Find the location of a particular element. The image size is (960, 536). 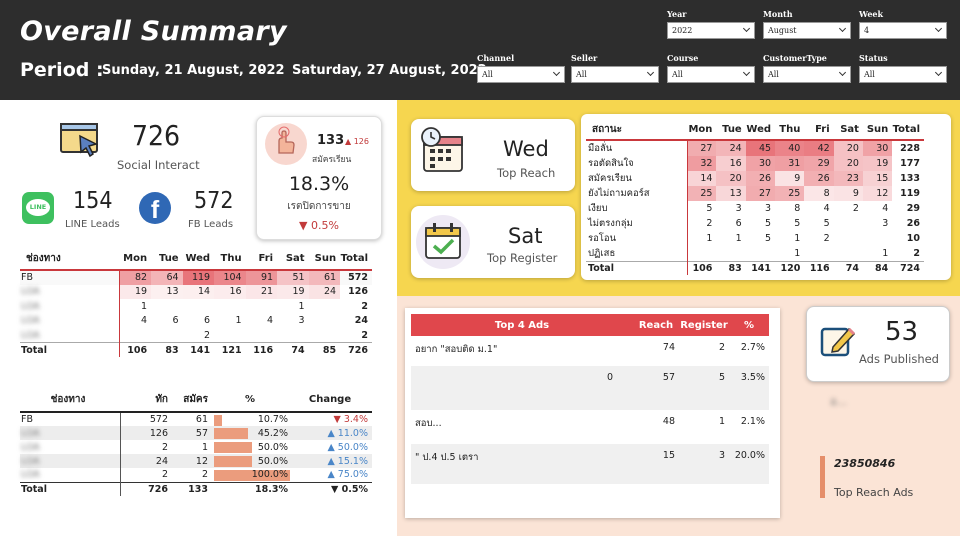

social-interact-label: Social Interact is located at coordinates (158, 165).